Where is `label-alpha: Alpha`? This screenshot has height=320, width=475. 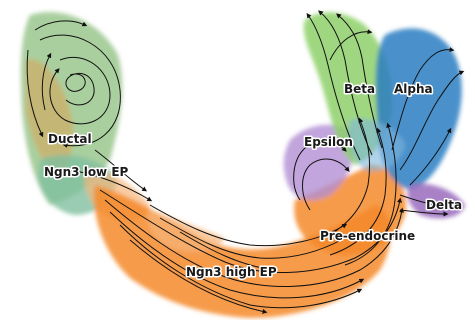 label-alpha: Alpha is located at coordinates (413, 89).